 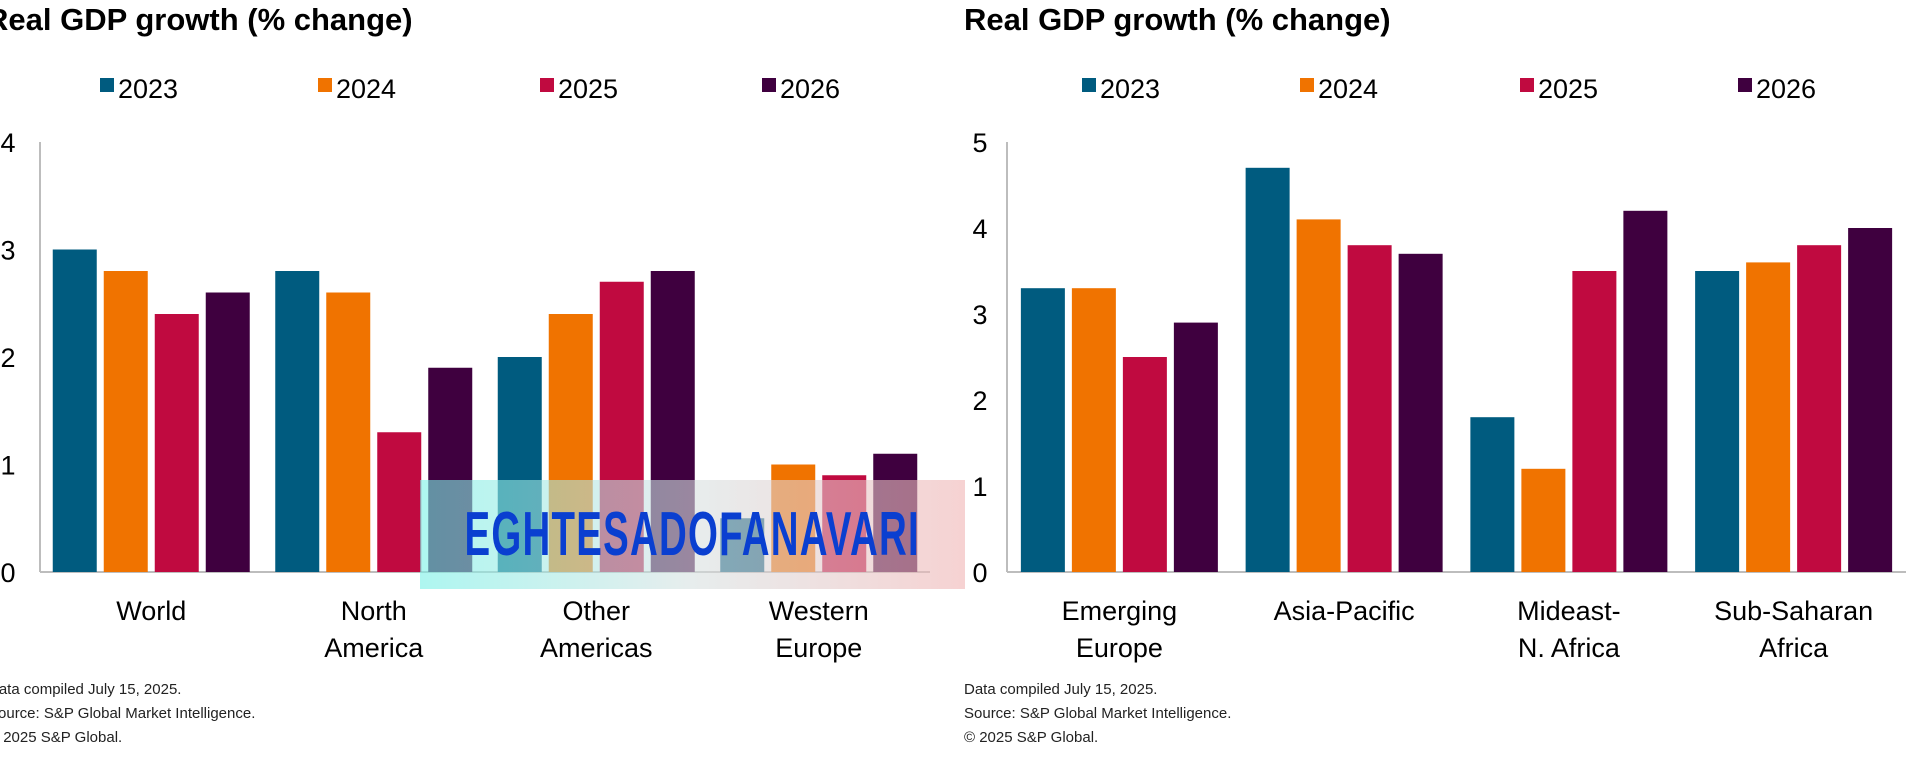 What do you see at coordinates (374, 611) in the screenshot?
I see `category-label: North` at bounding box center [374, 611].